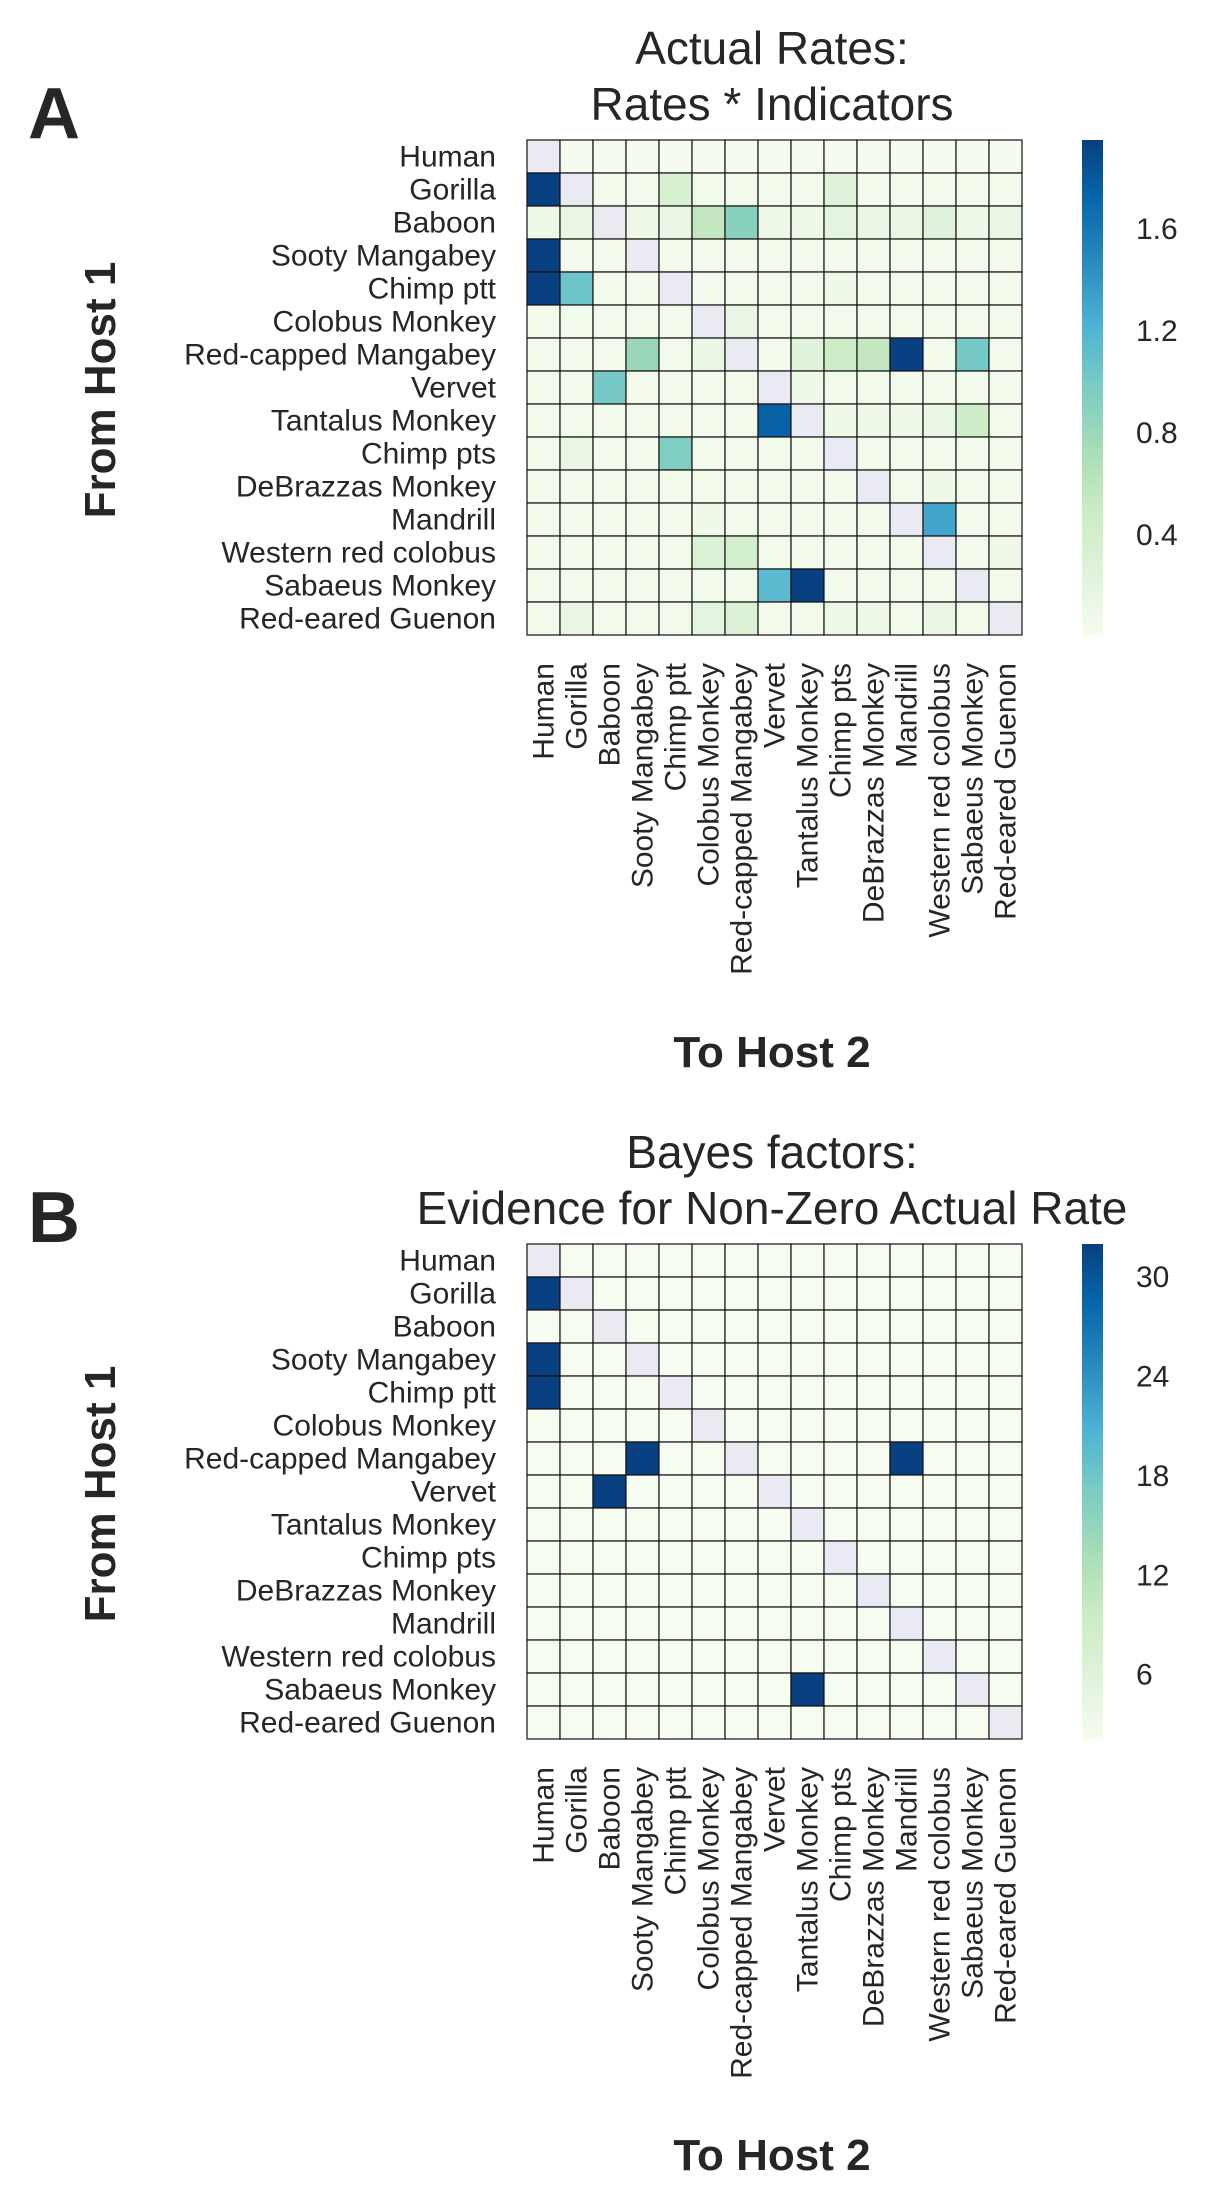 The width and height of the screenshot is (1205, 2205). Describe the element at coordinates (447, 157) in the screenshot. I see `y-tick-label: Human` at that location.